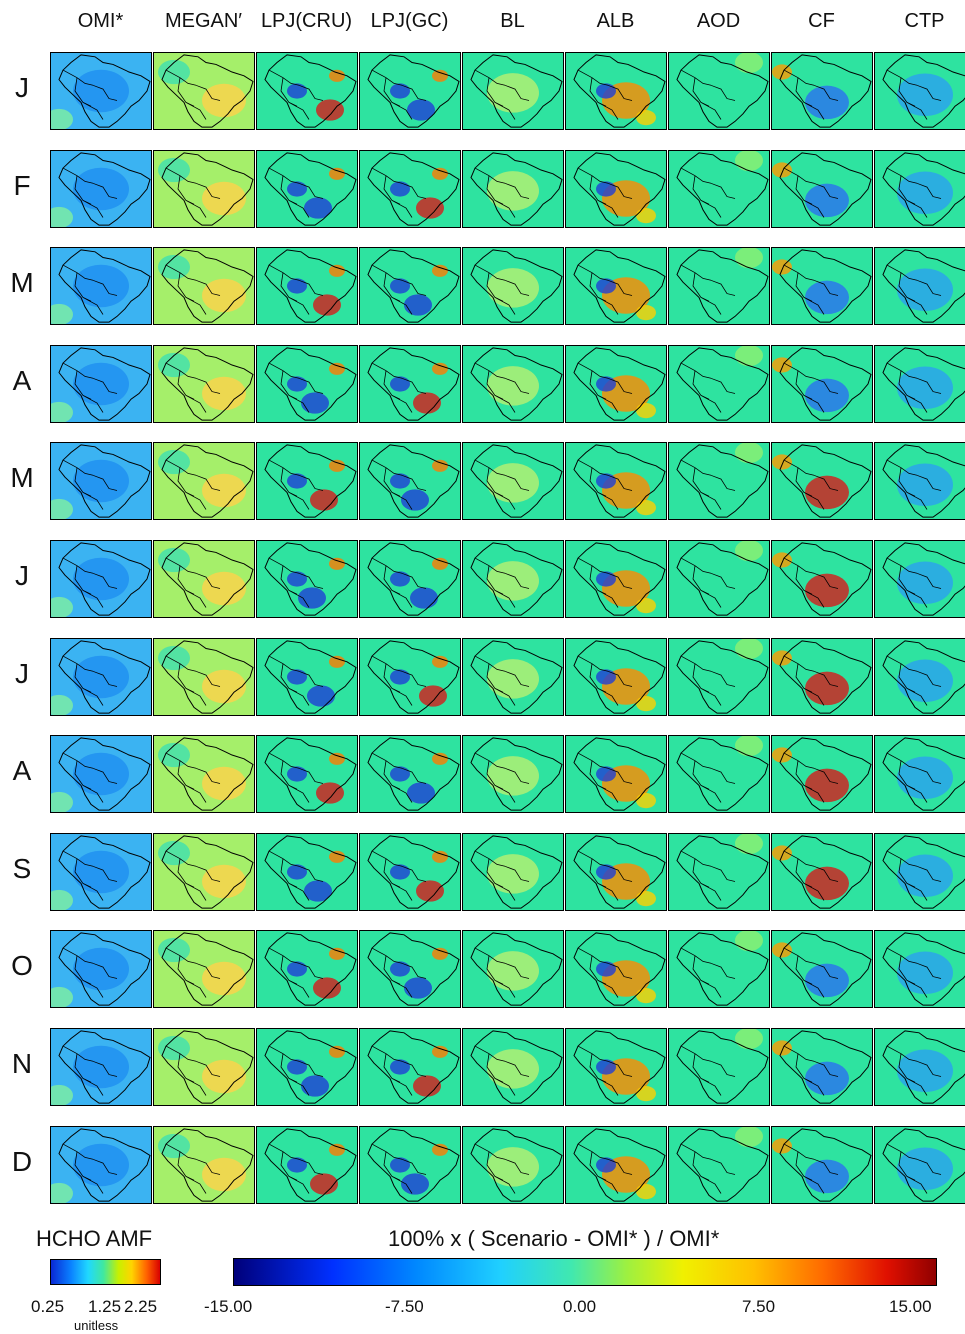  Describe the element at coordinates (203, 21) in the screenshot. I see `column-label: MEGAN′` at that location.